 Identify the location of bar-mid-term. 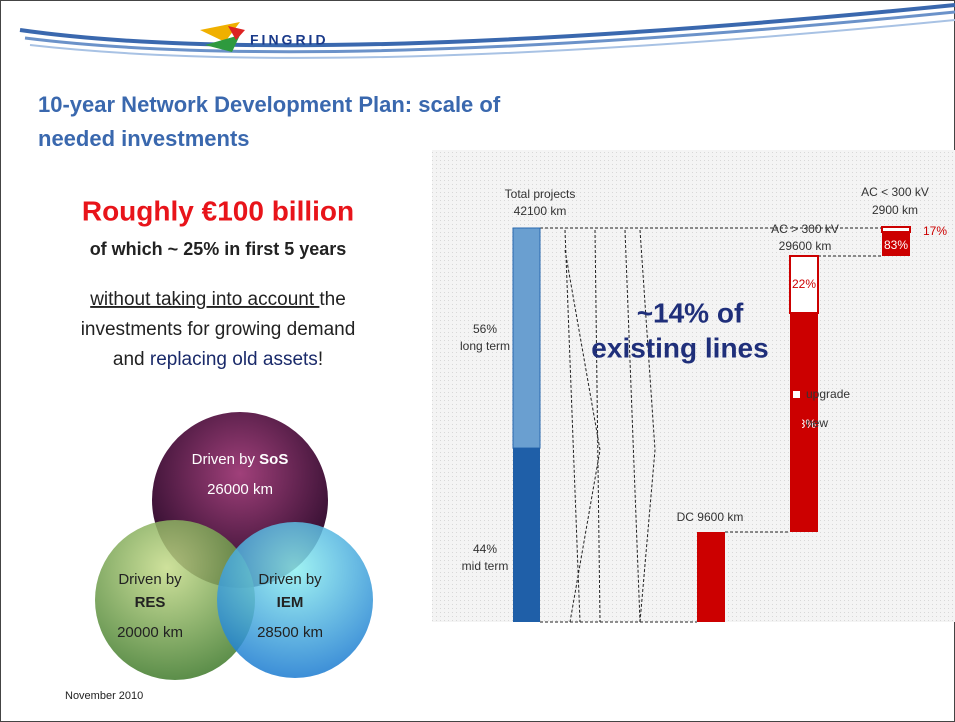
(526, 535).